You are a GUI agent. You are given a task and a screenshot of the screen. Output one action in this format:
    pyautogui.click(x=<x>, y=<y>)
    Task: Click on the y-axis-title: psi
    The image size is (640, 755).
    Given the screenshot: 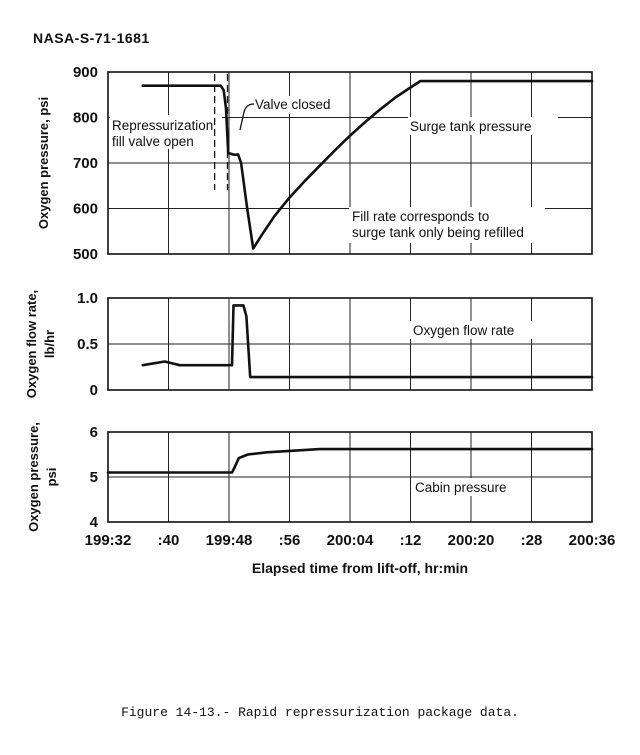 What is the action you would take?
    pyautogui.click(x=51, y=477)
    